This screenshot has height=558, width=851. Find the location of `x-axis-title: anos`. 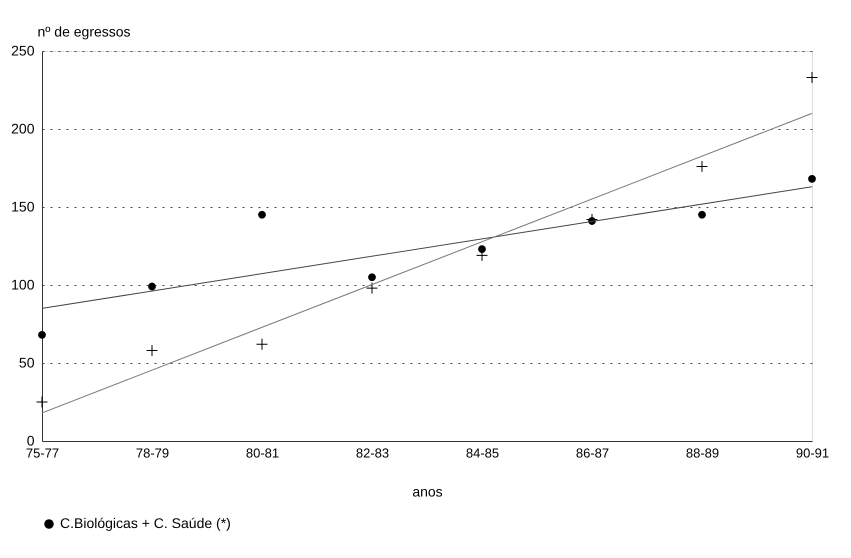

x-axis-title: anos is located at coordinates (427, 492).